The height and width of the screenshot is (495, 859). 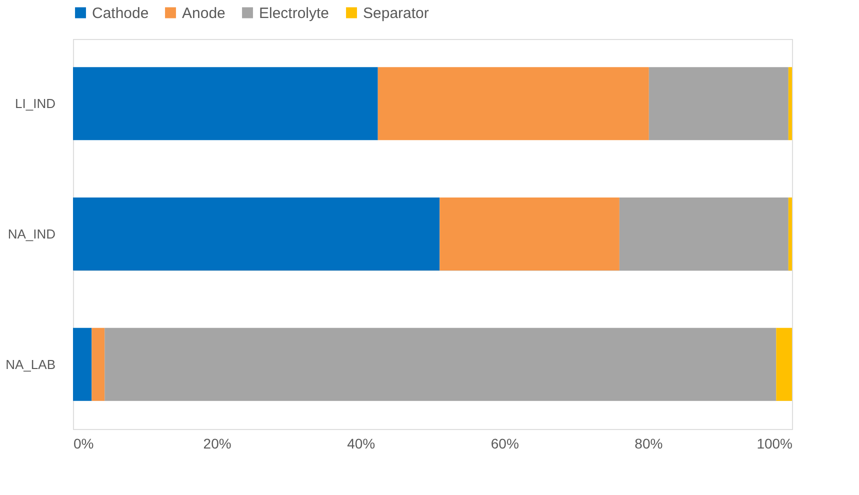 I want to click on x-tick-label: 100%, so click(x=774, y=444).